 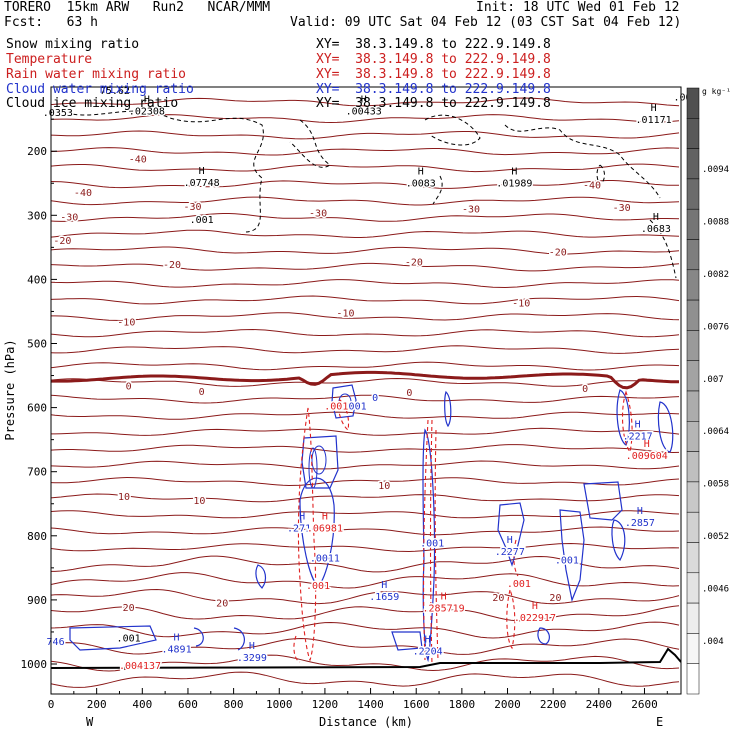 What do you see at coordinates (176, 649) in the screenshot?
I see `cloud-water-label: .4891` at bounding box center [176, 649].